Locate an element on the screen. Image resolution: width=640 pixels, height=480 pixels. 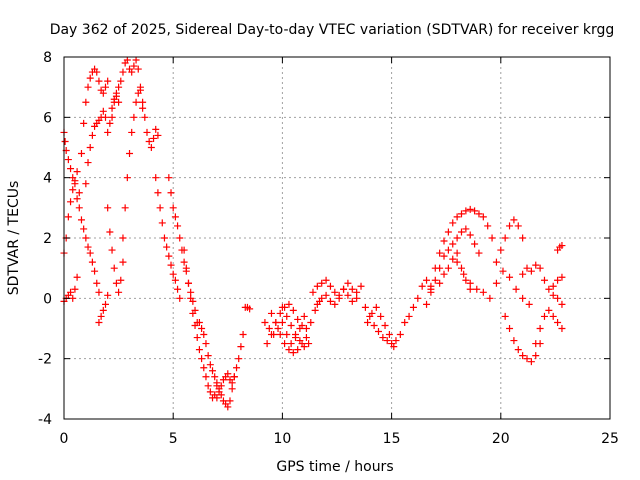
x-tick-label: 10 is located at coordinates (282, 439).